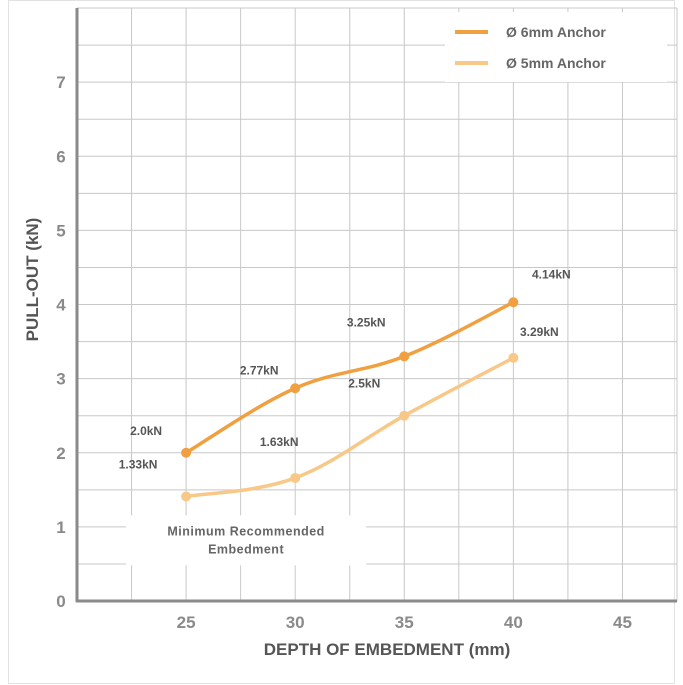 Image resolution: width=683 pixels, height=685 pixels. I want to click on data-label: 3.29kN, so click(539, 332).